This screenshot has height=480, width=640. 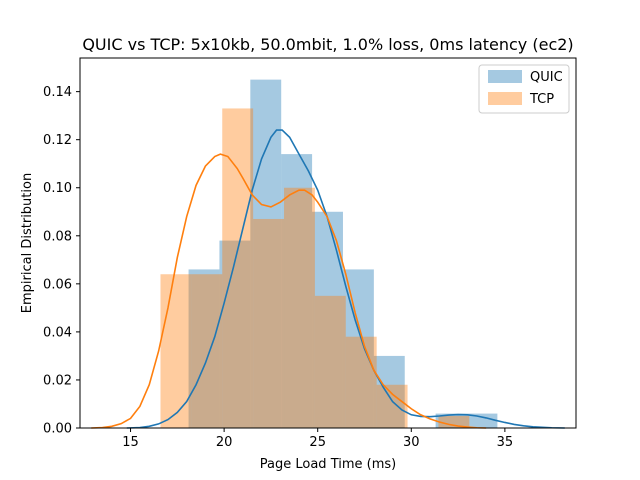 What do you see at coordinates (57, 92) in the screenshot?
I see `y-tick-label-7: 0.14` at bounding box center [57, 92].